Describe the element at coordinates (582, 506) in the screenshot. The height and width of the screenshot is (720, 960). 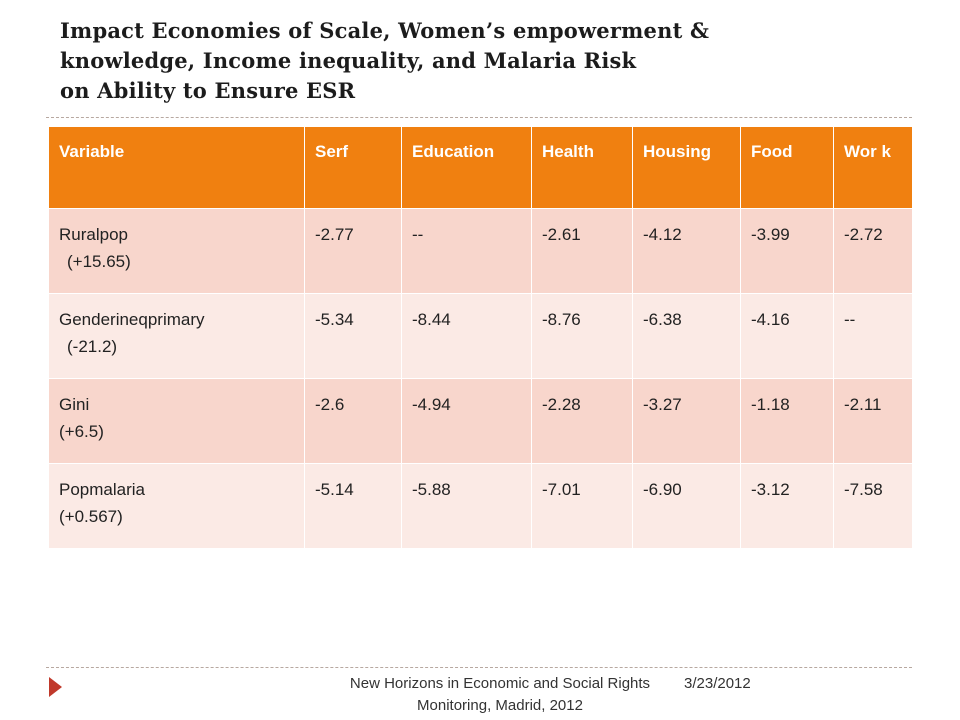
I see `value-cell-health: -7.01` at that location.